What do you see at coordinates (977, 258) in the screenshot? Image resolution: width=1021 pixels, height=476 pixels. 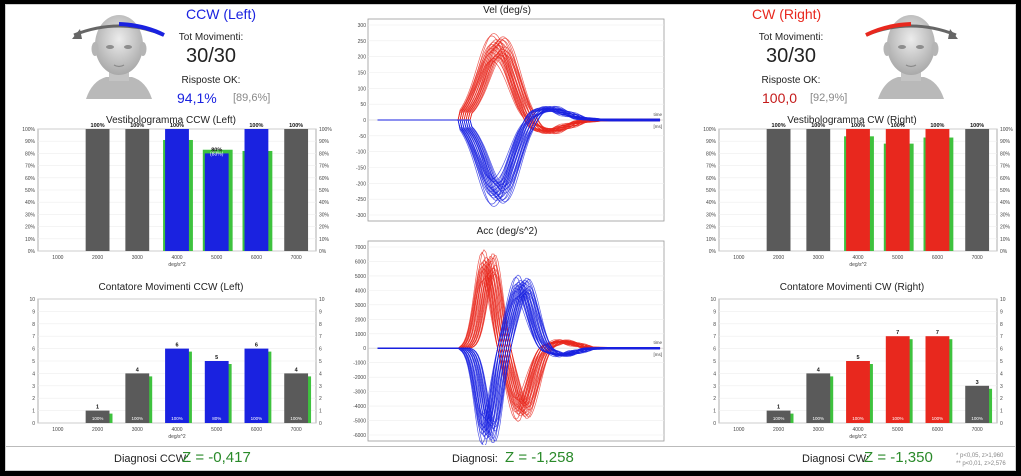 I see `x-tick-label: 7000` at bounding box center [977, 258].